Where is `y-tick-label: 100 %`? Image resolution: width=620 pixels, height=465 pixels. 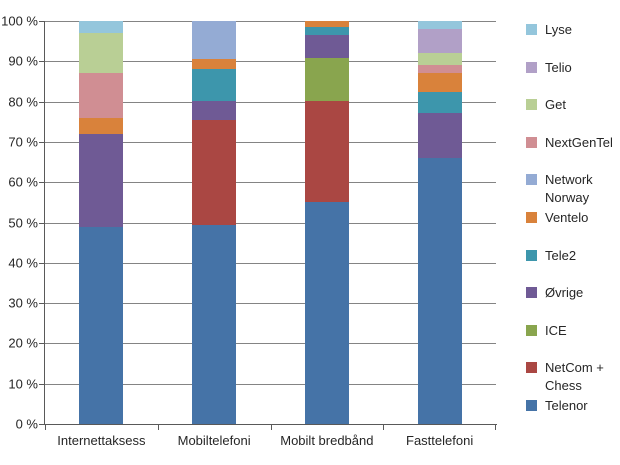 y-tick-label: 100 % is located at coordinates (19, 21).